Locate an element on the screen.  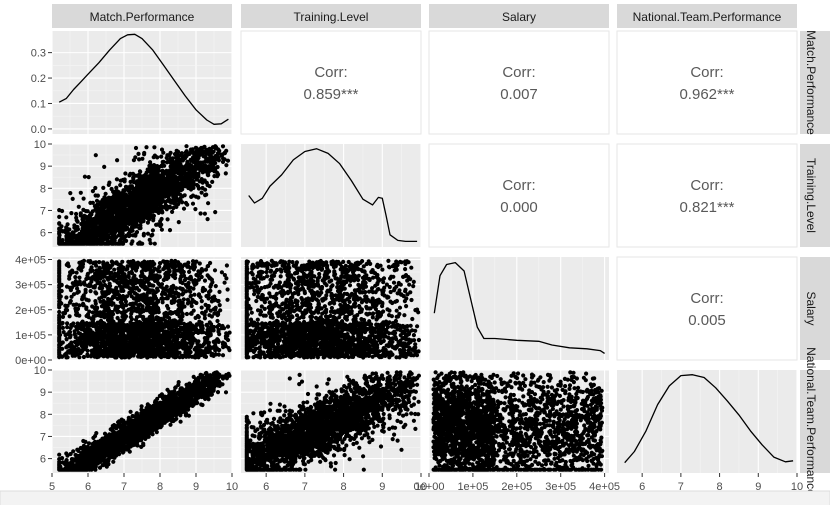
scatter-points-r4-c2 is located at coordinates (332, 421).